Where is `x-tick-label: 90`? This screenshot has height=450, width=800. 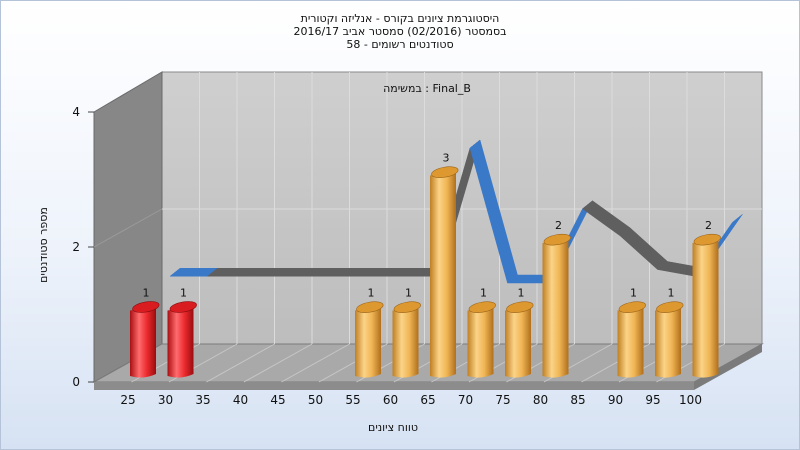
x-tick-label: 90 is located at coordinates (615, 400).